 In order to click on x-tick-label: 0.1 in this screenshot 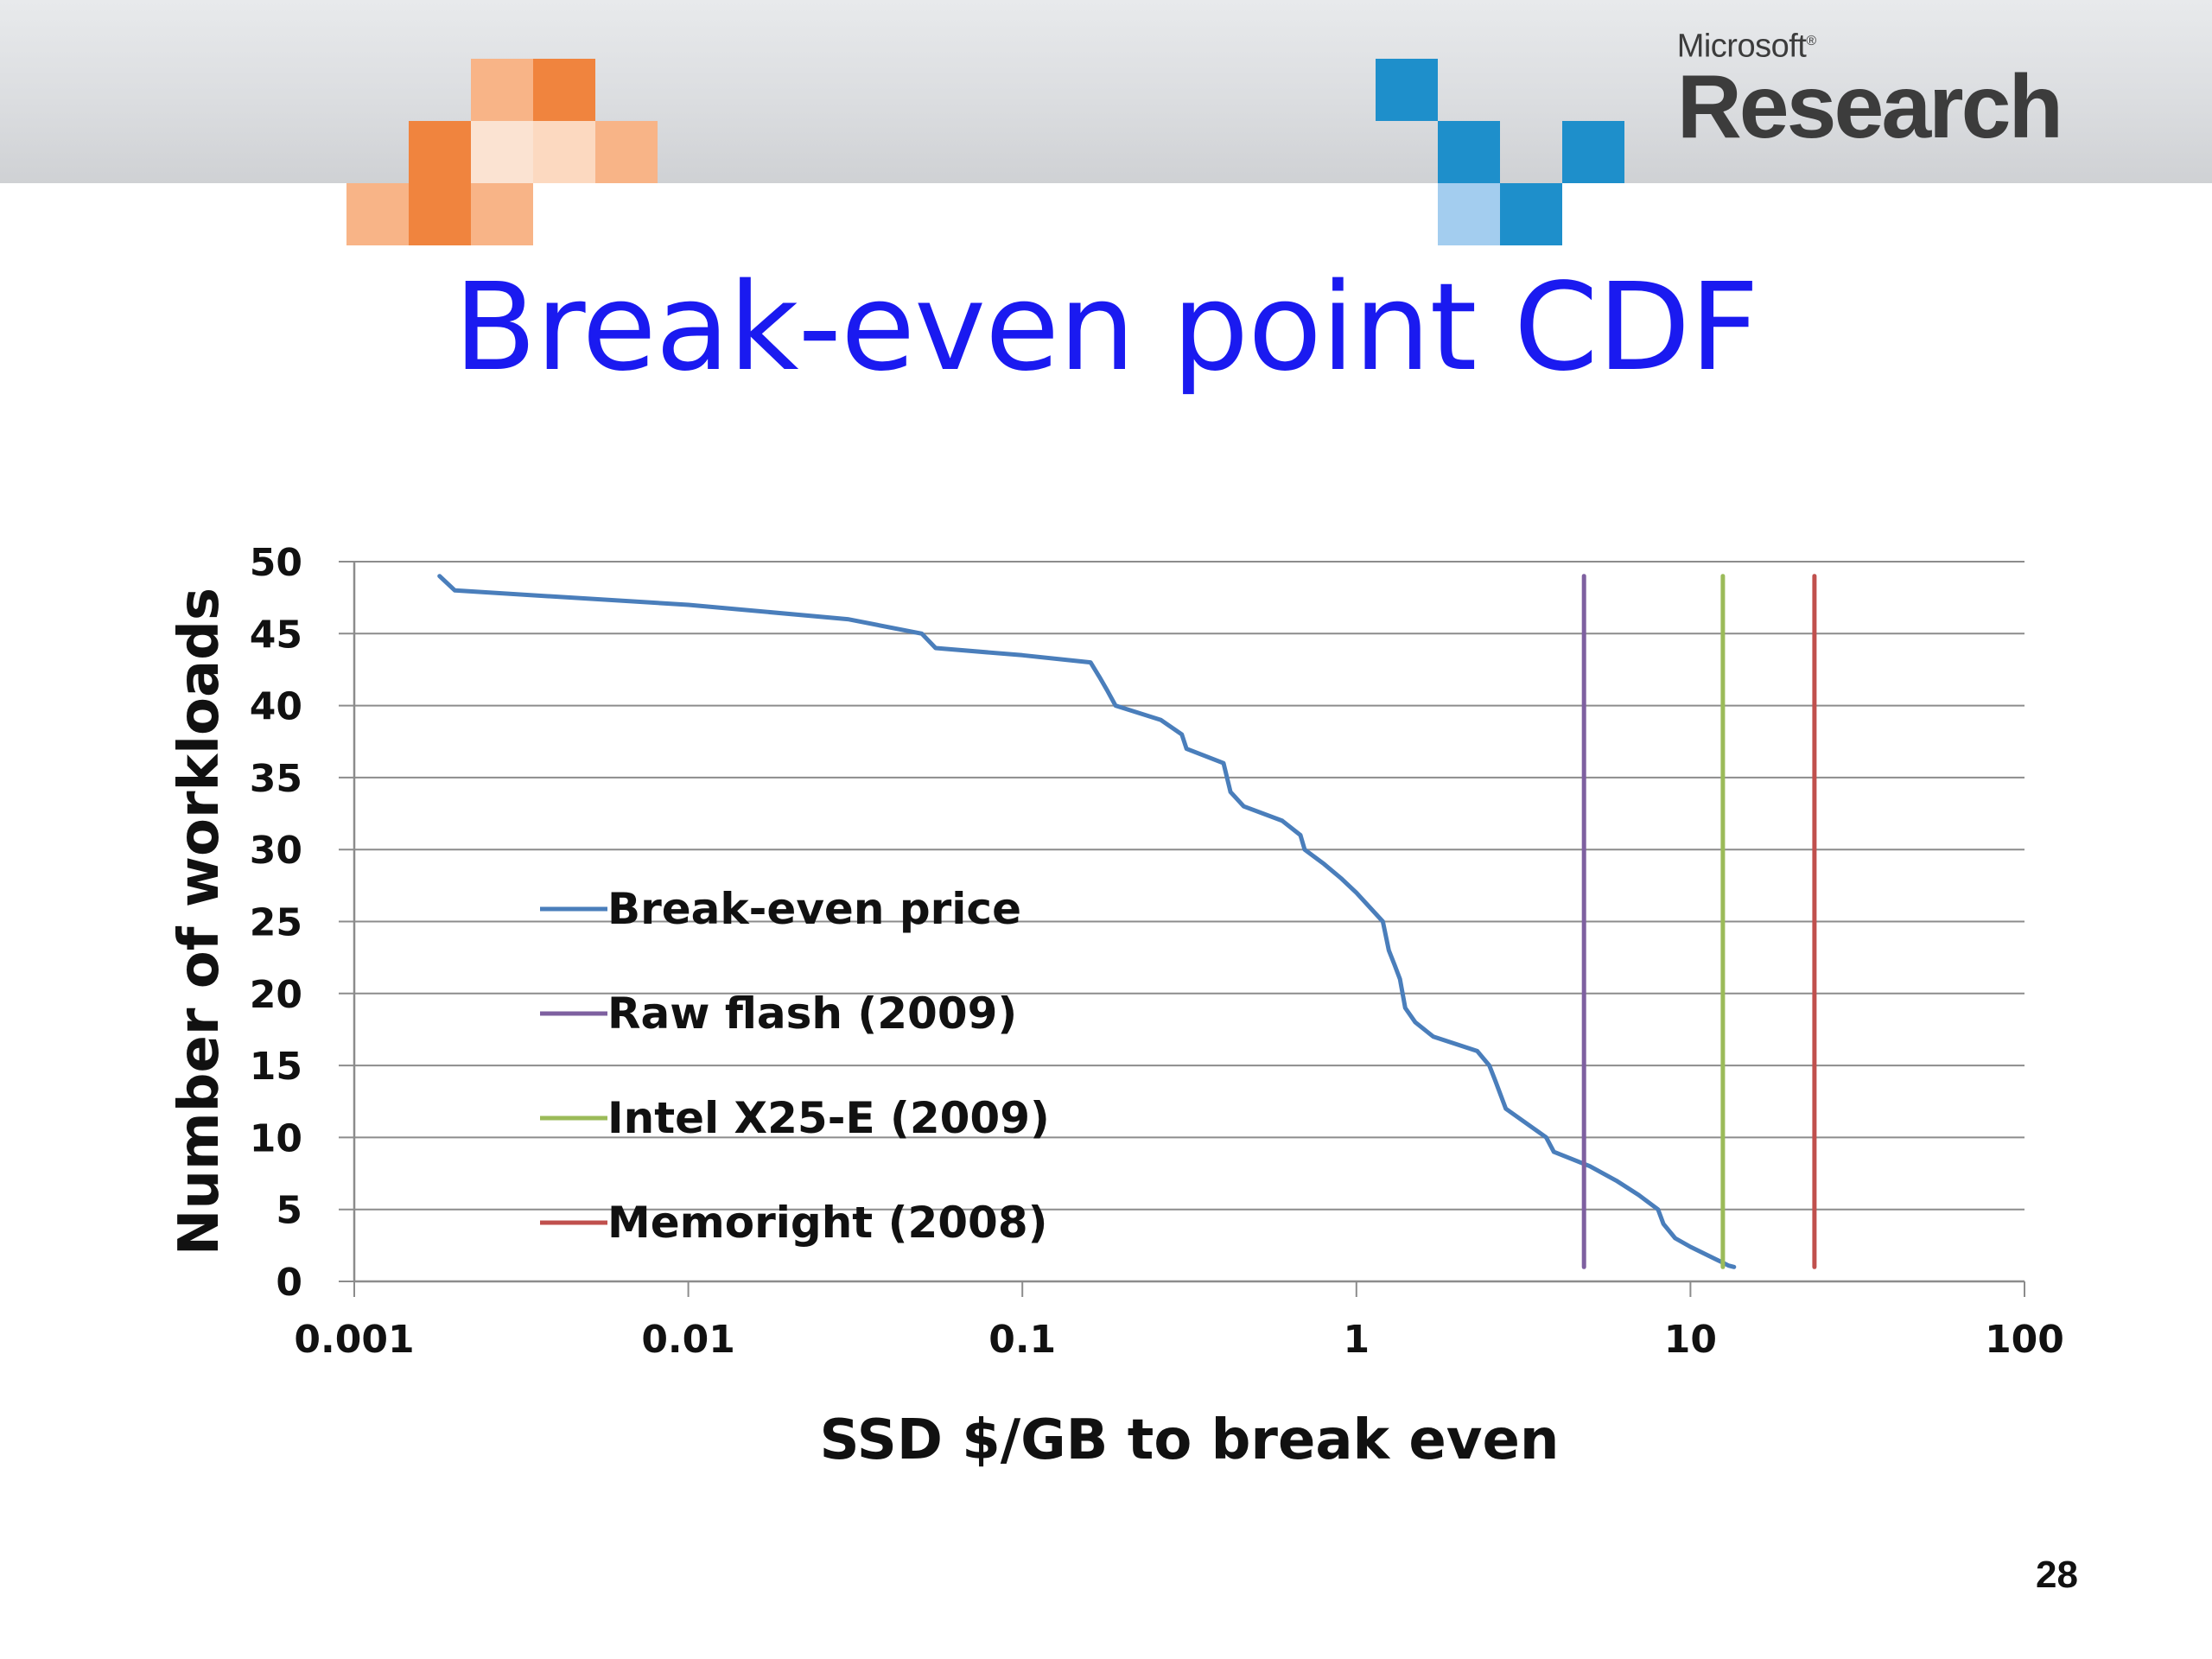, I will do `click(1022, 1340)`.